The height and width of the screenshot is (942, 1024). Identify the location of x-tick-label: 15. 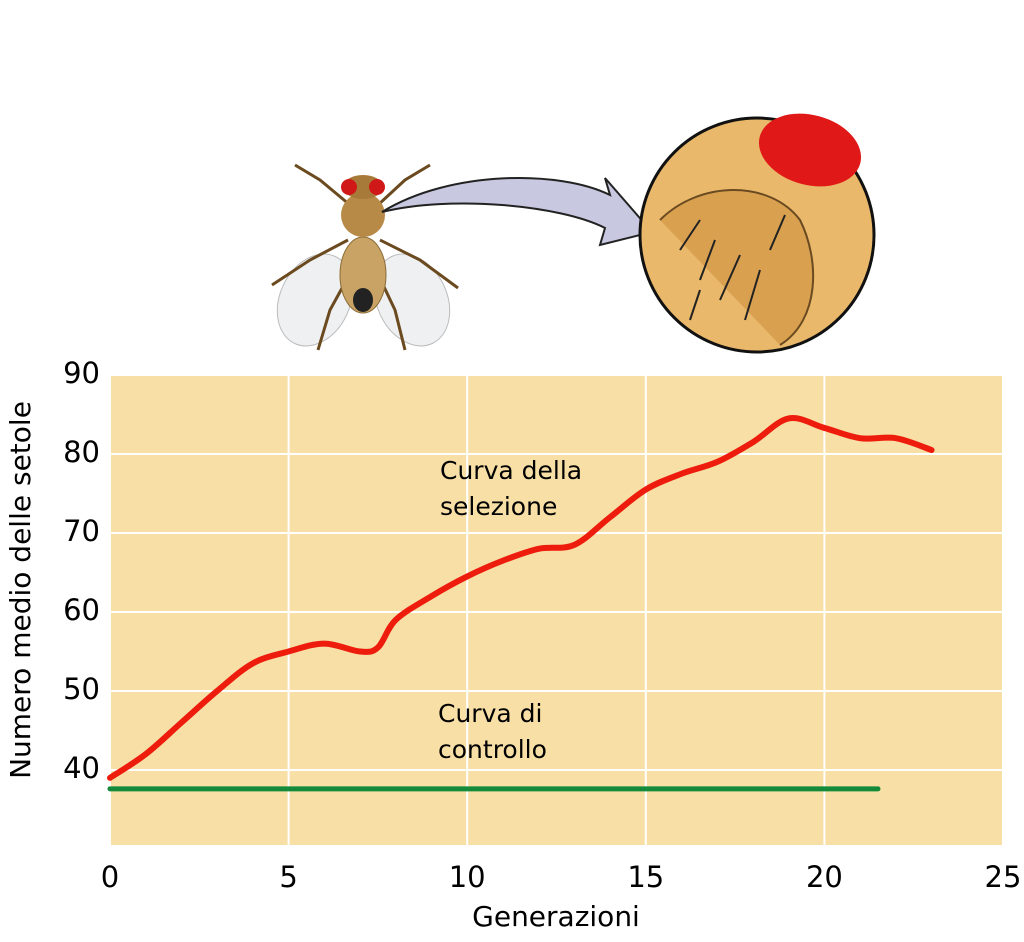
(645, 877).